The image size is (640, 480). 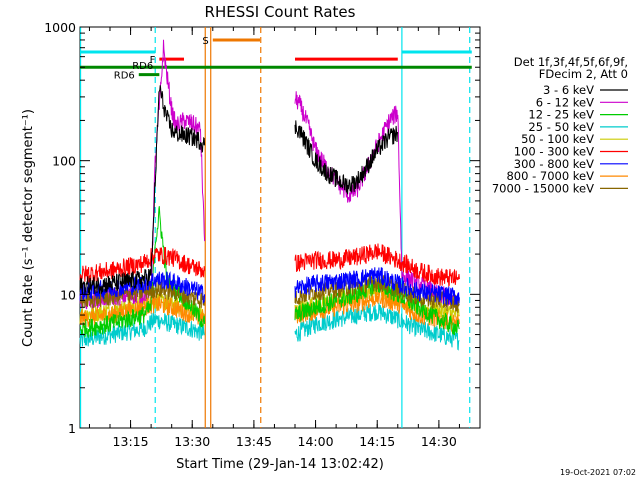 I want to click on y-axis-label: Count Rate (s⁻¹ detector segment⁻¹), so click(x=28, y=228).